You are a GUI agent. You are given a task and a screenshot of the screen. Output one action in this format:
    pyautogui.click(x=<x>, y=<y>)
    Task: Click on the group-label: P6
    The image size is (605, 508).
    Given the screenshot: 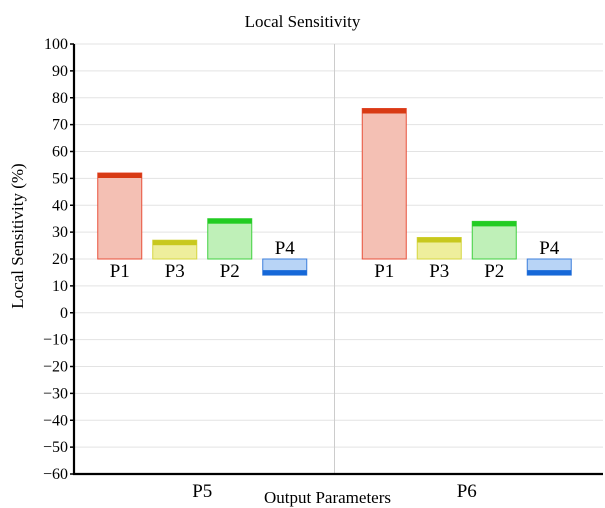 What is the action you would take?
    pyautogui.click(x=467, y=491)
    